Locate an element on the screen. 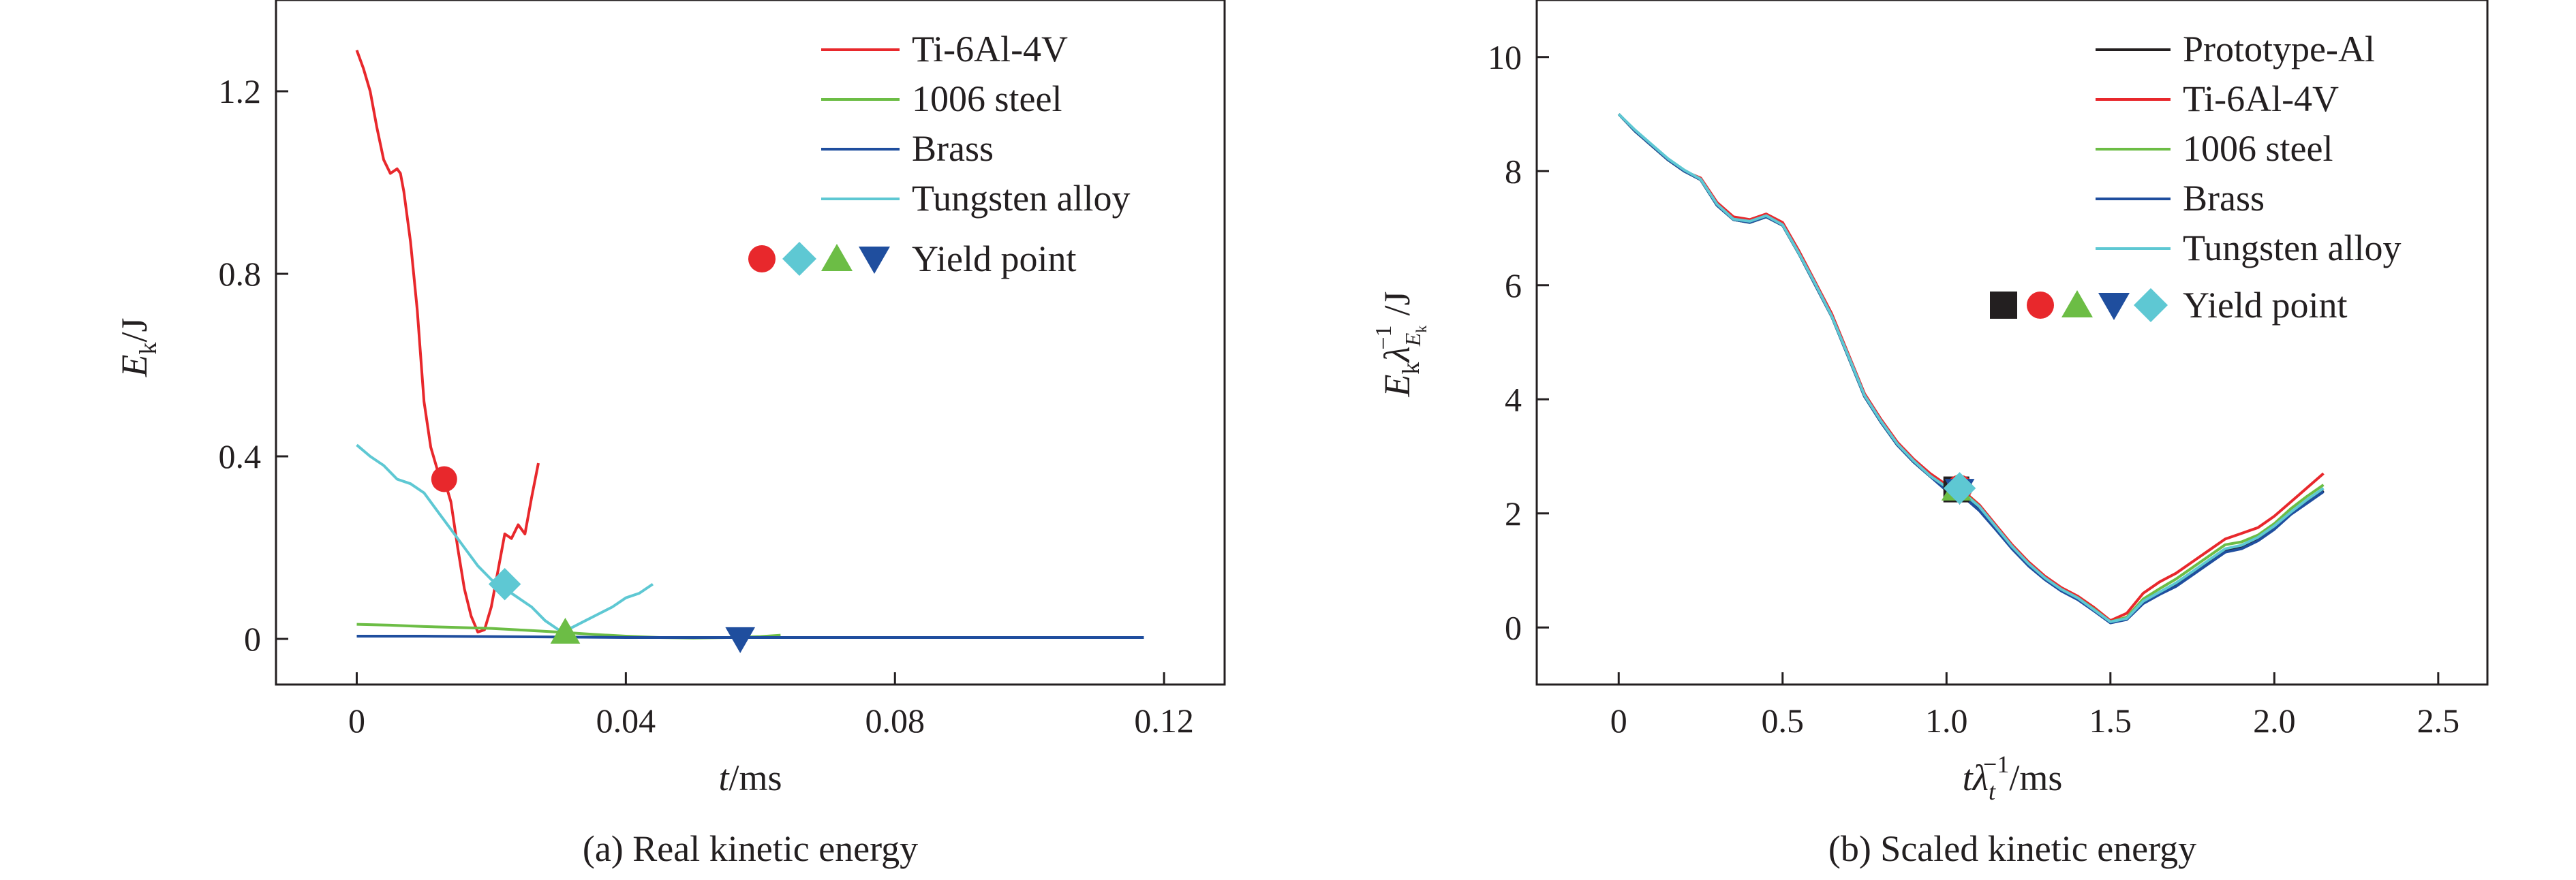  x-tick-label: 1.0 is located at coordinates (1946, 721).